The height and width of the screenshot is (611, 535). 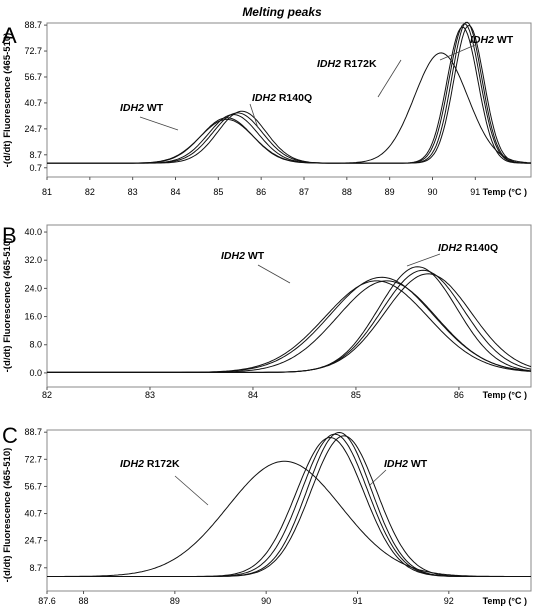 What do you see at coordinates (33, 317) in the screenshot?
I see `y-tick-label: 16.0` at bounding box center [33, 317].